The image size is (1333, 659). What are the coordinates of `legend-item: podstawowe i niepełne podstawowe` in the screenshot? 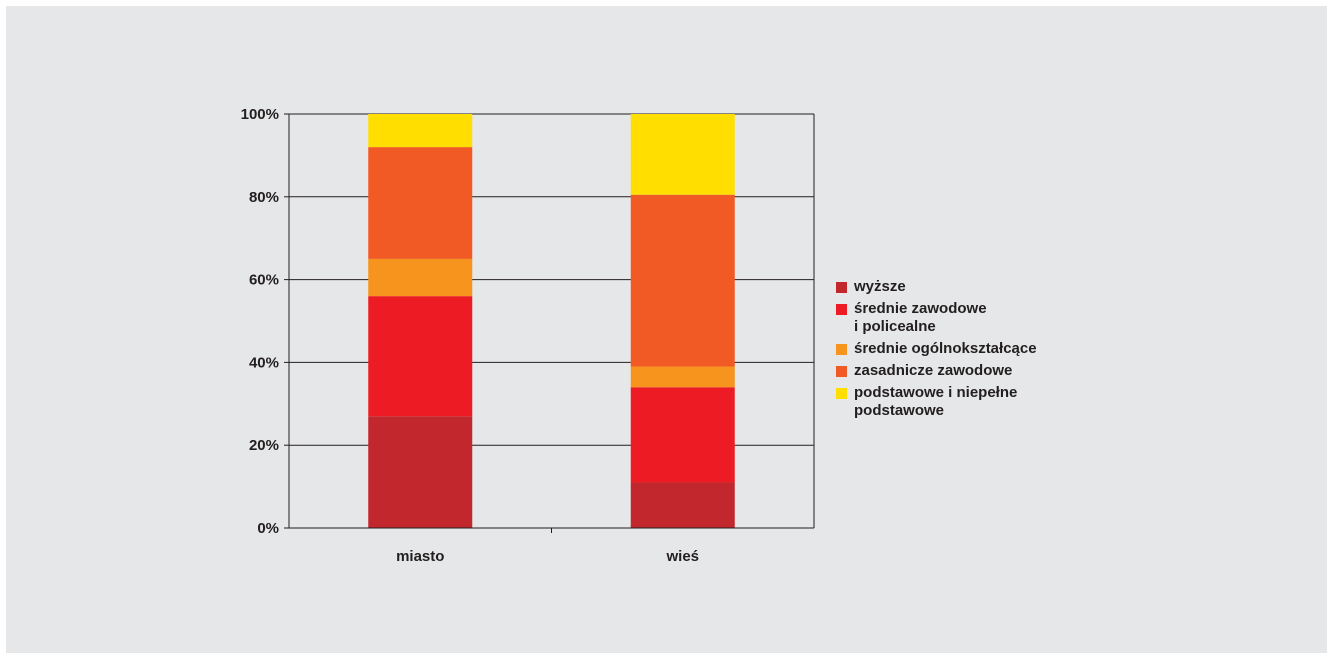 It's located at (966, 402).